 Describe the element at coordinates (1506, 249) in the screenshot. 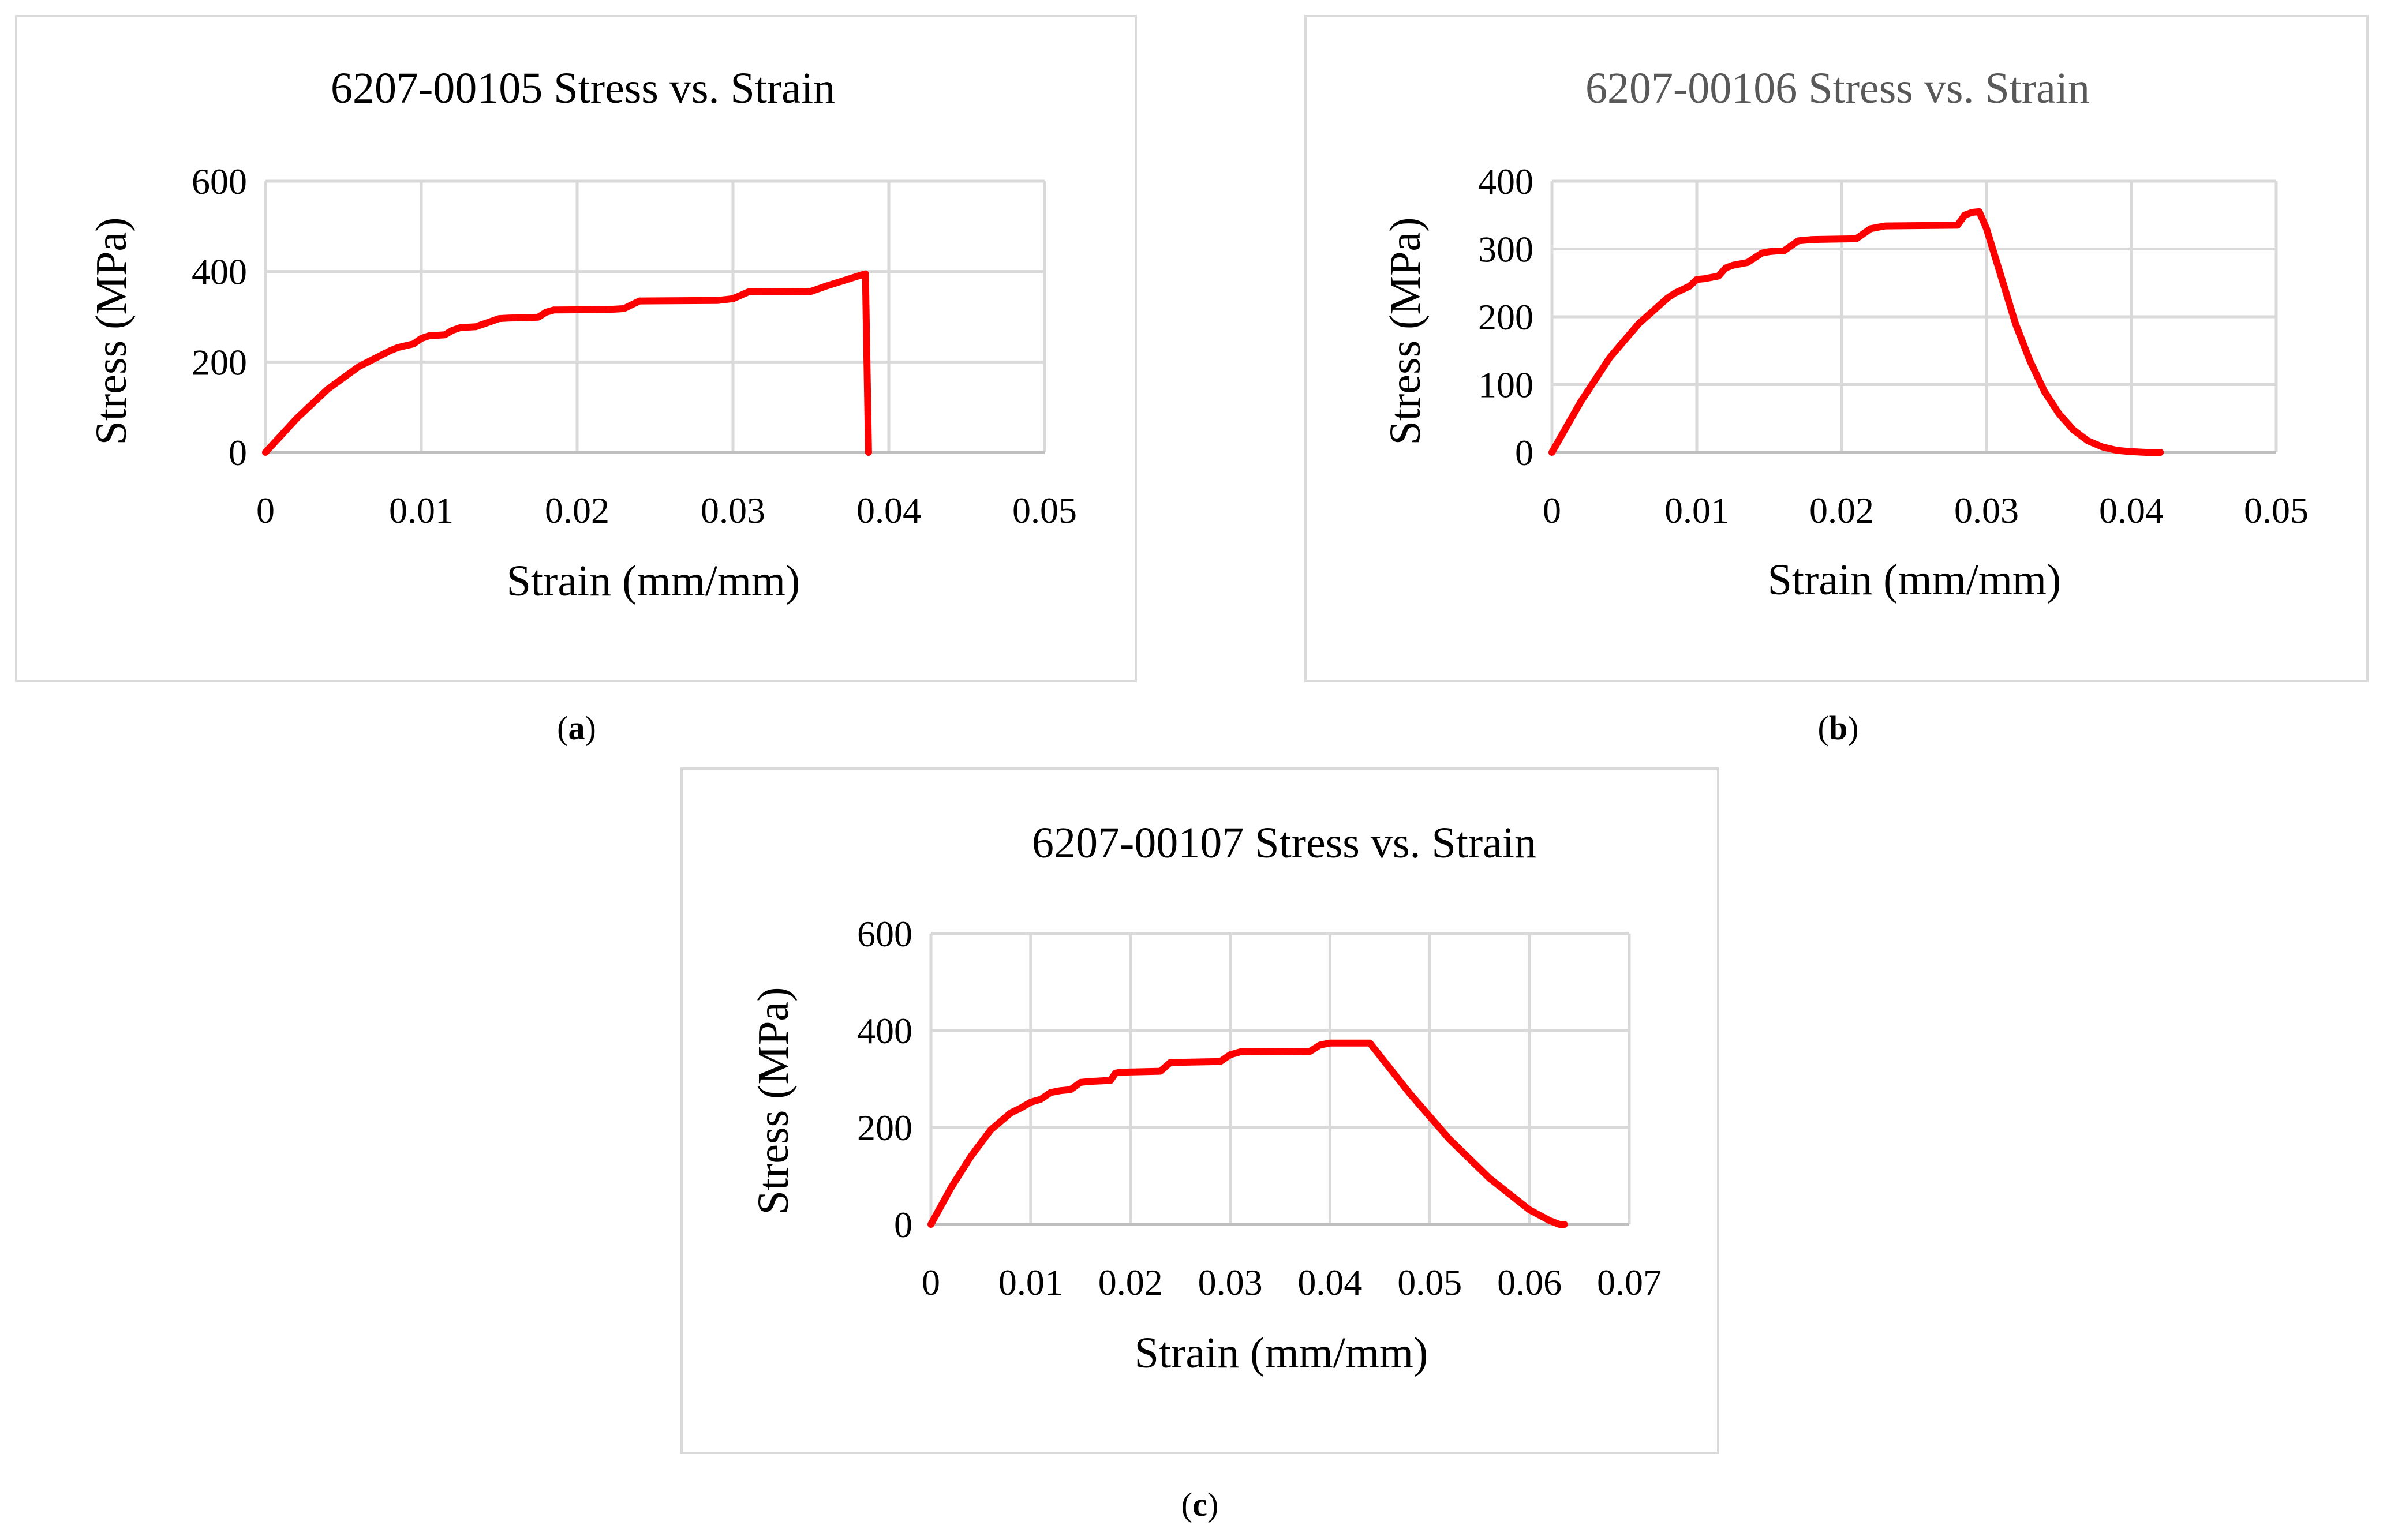

I see `y-tick-label: 300` at that location.